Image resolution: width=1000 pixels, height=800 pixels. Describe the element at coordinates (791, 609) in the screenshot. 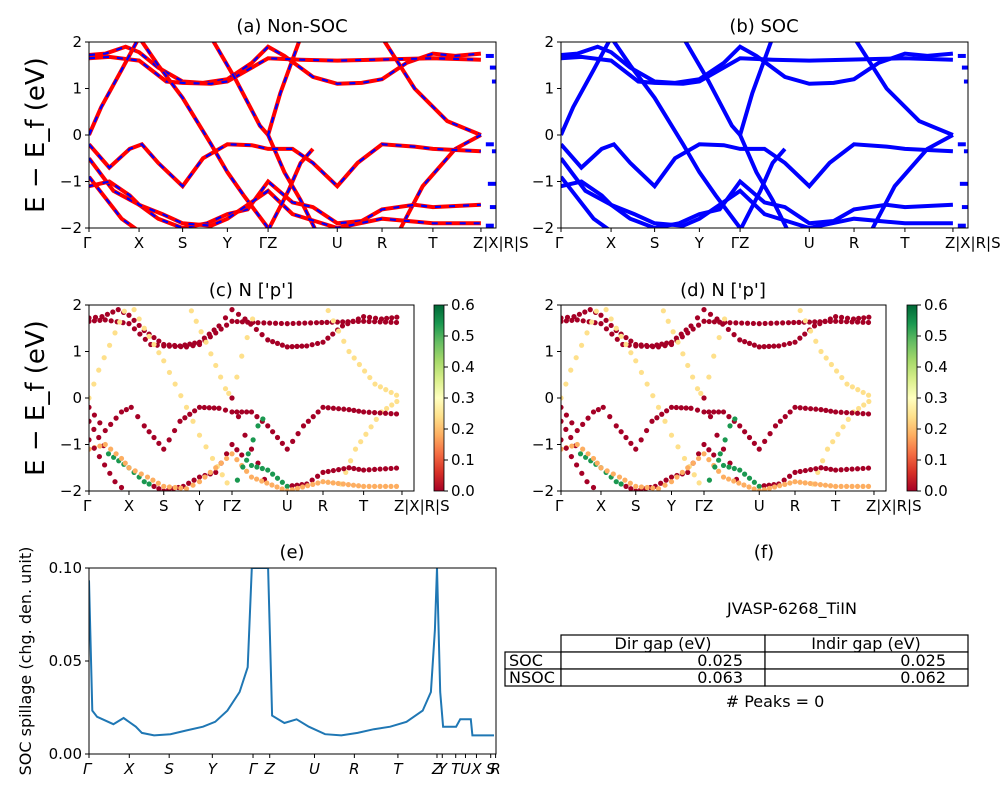

I see `material-id: JVASP-6268_TiIN` at that location.